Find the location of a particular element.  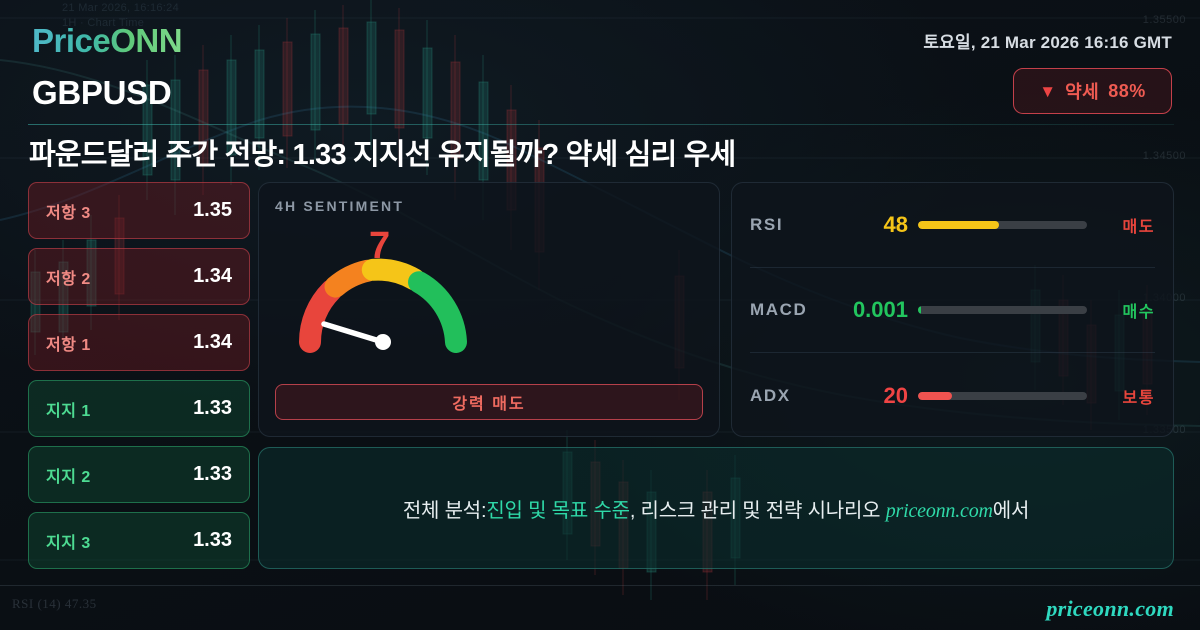

list-item: 저항 1 1.34 is located at coordinates (139, 342).